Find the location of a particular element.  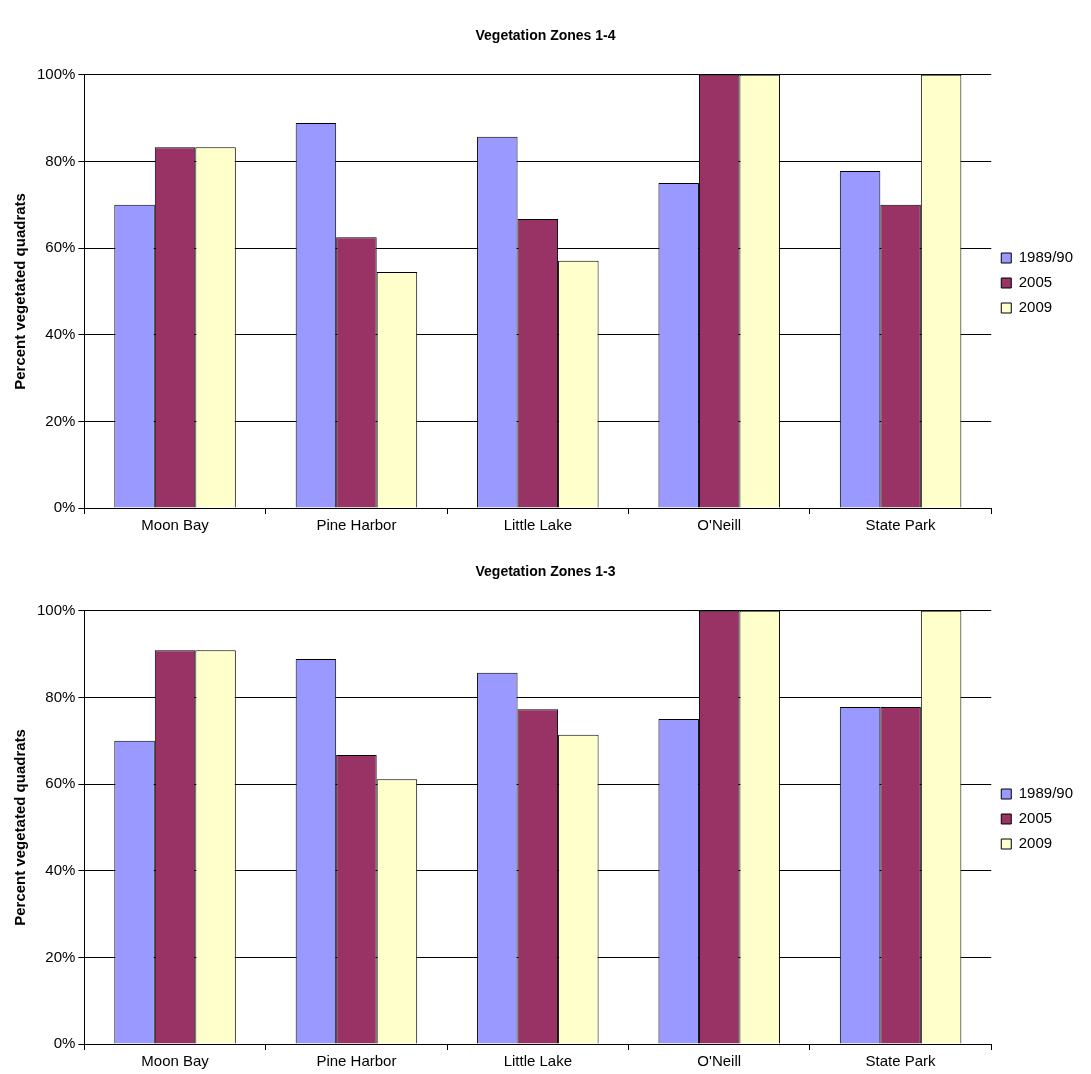

chart-title: Vegetation Zones 1-3 is located at coordinates (545, 571).